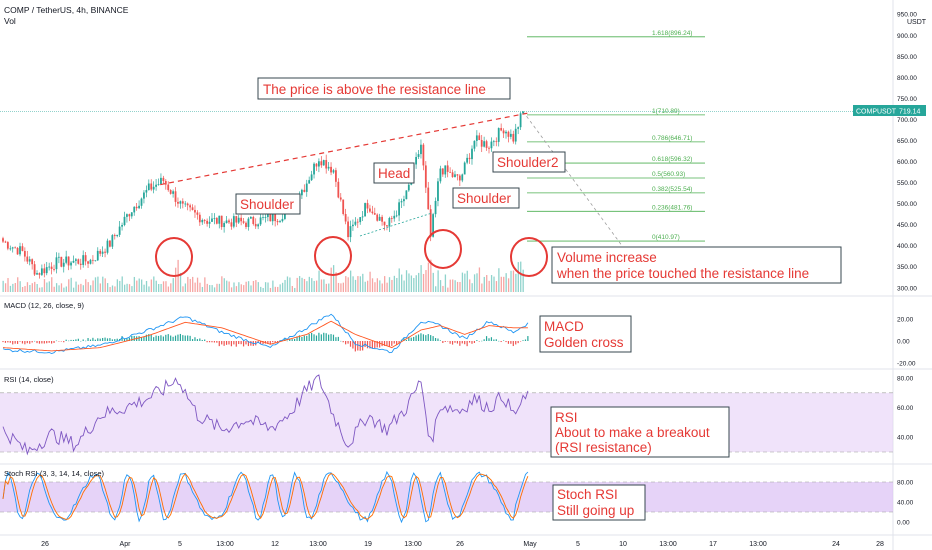 The image size is (932, 550). Describe the element at coordinates (126, 544) in the screenshot. I see `x-tick-label: Apr` at that location.